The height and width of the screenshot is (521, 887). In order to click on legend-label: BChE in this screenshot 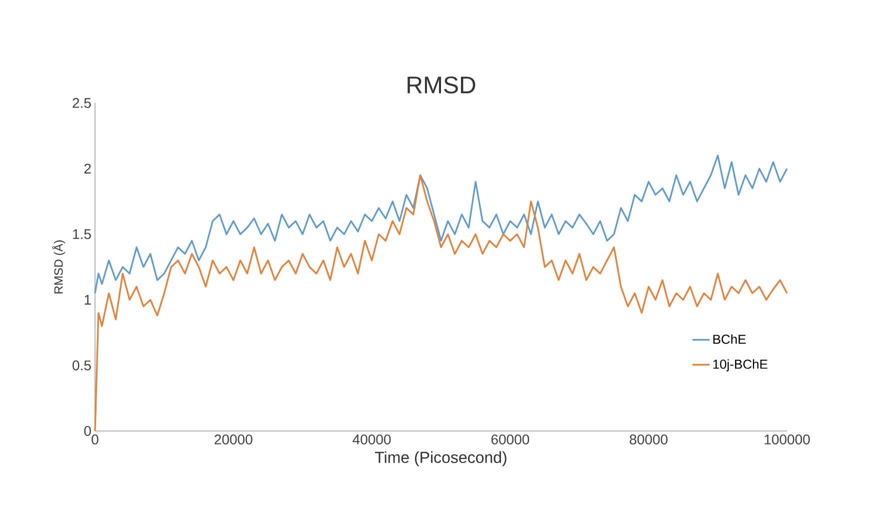, I will do `click(729, 339)`.